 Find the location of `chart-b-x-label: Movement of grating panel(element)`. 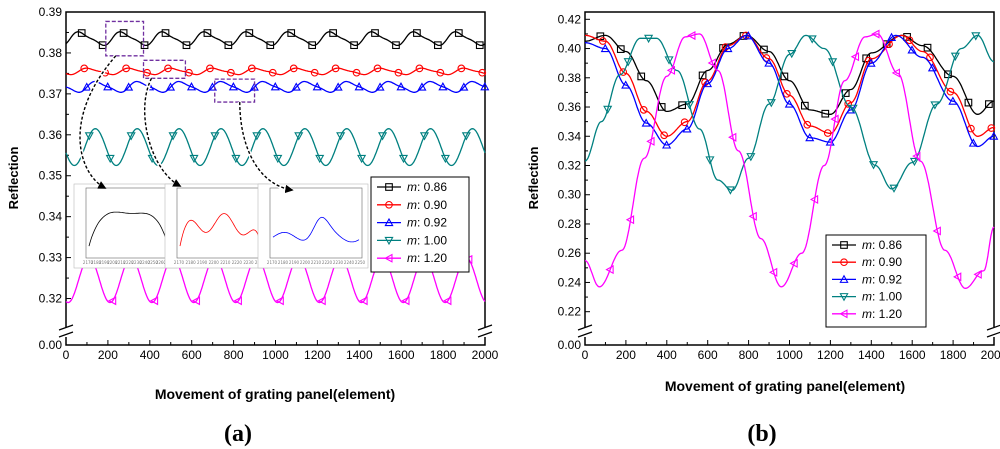

chart-b-x-label: Movement of grating panel(element) is located at coordinates (785, 386).